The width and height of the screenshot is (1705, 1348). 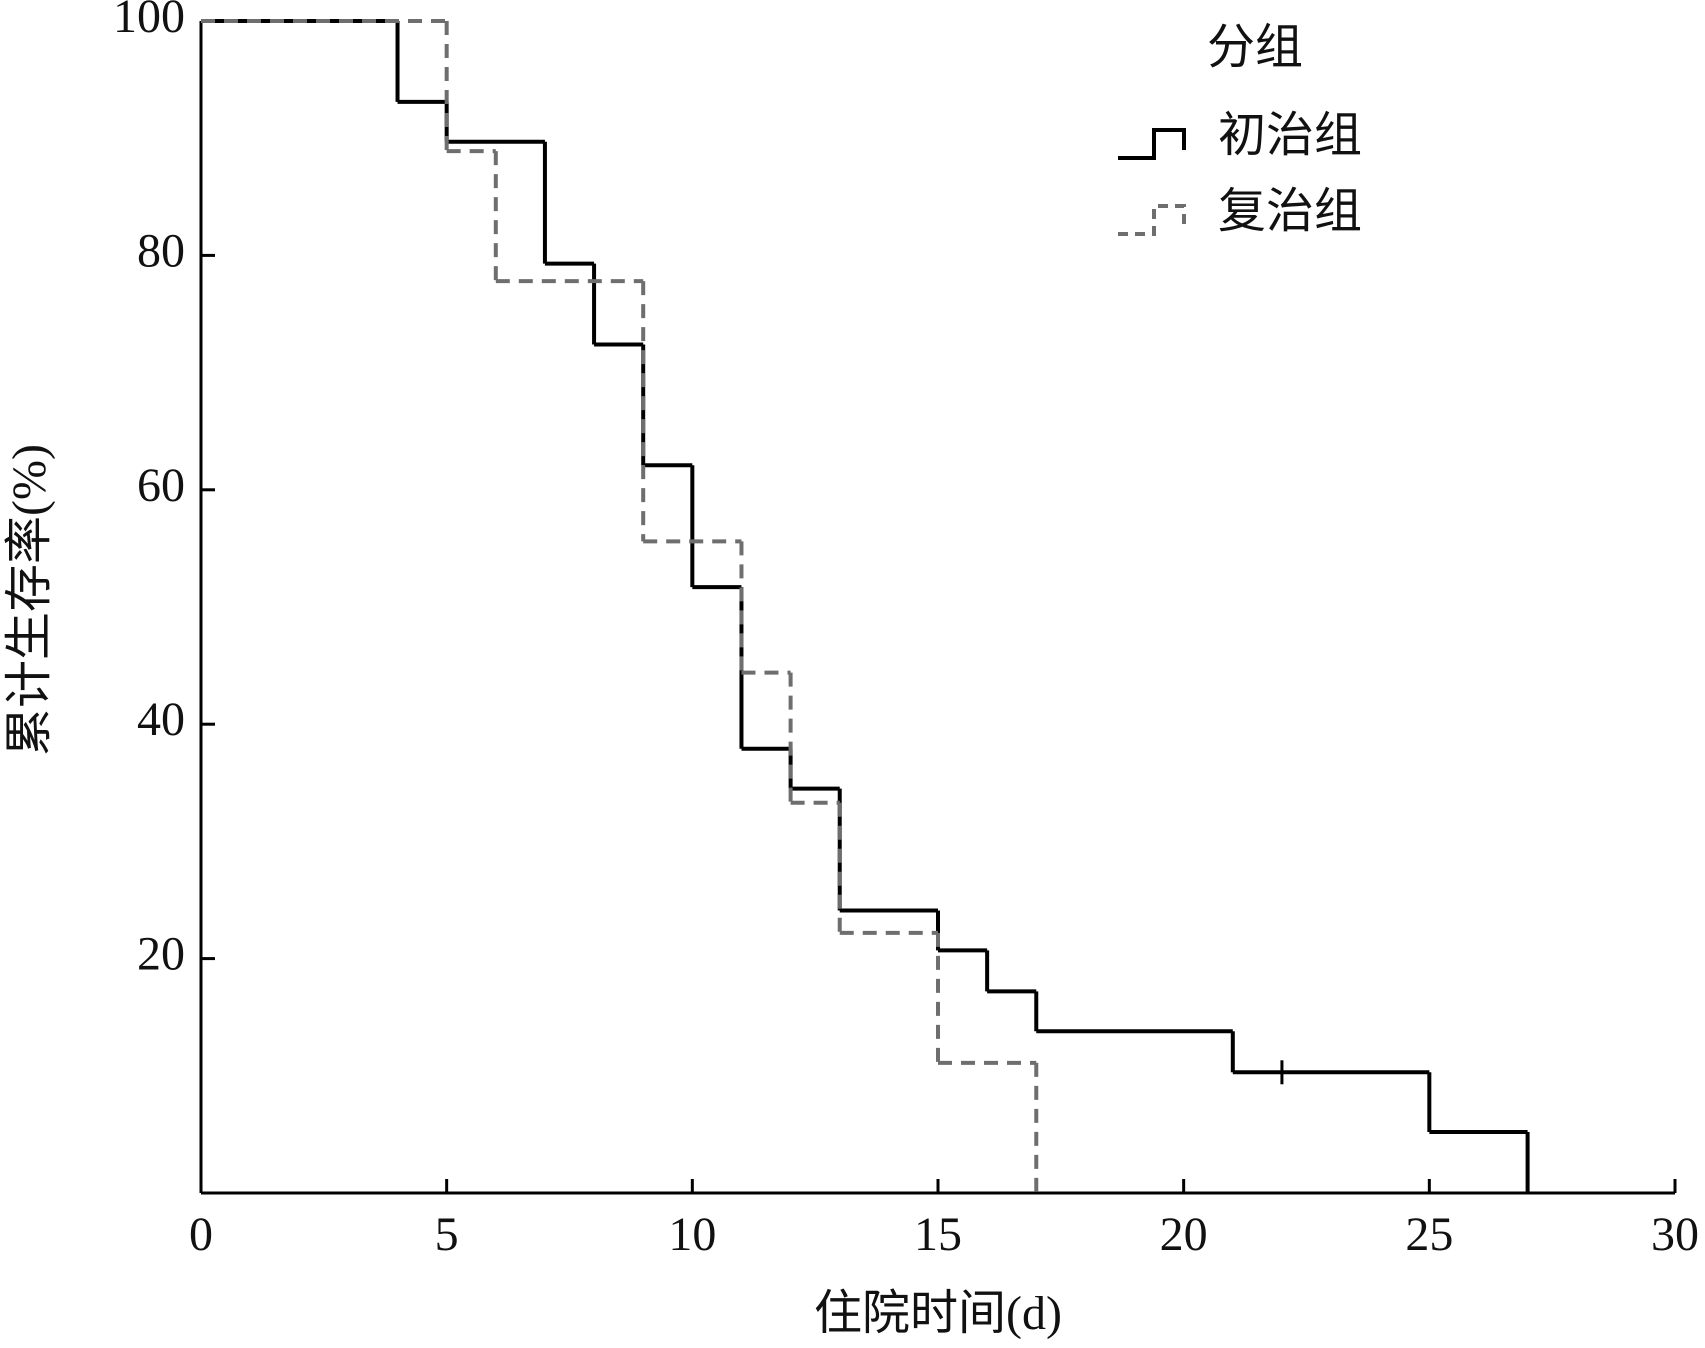 I want to click on y-axis-label: 累计生存率(%), so click(x=29, y=600).